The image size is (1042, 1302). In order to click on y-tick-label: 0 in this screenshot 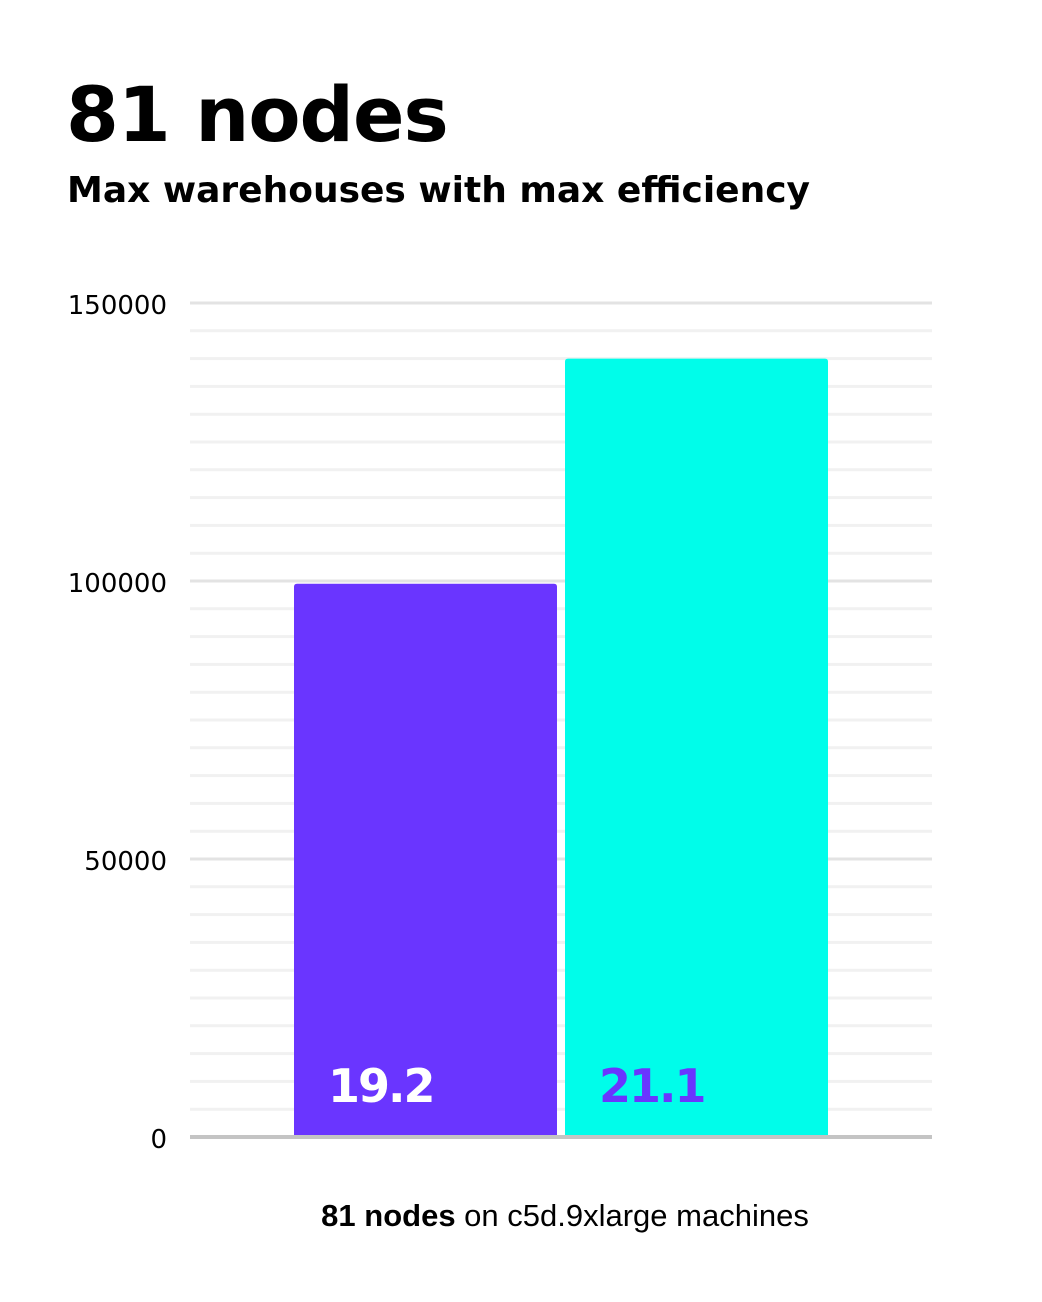, I will do `click(158, 1140)`.